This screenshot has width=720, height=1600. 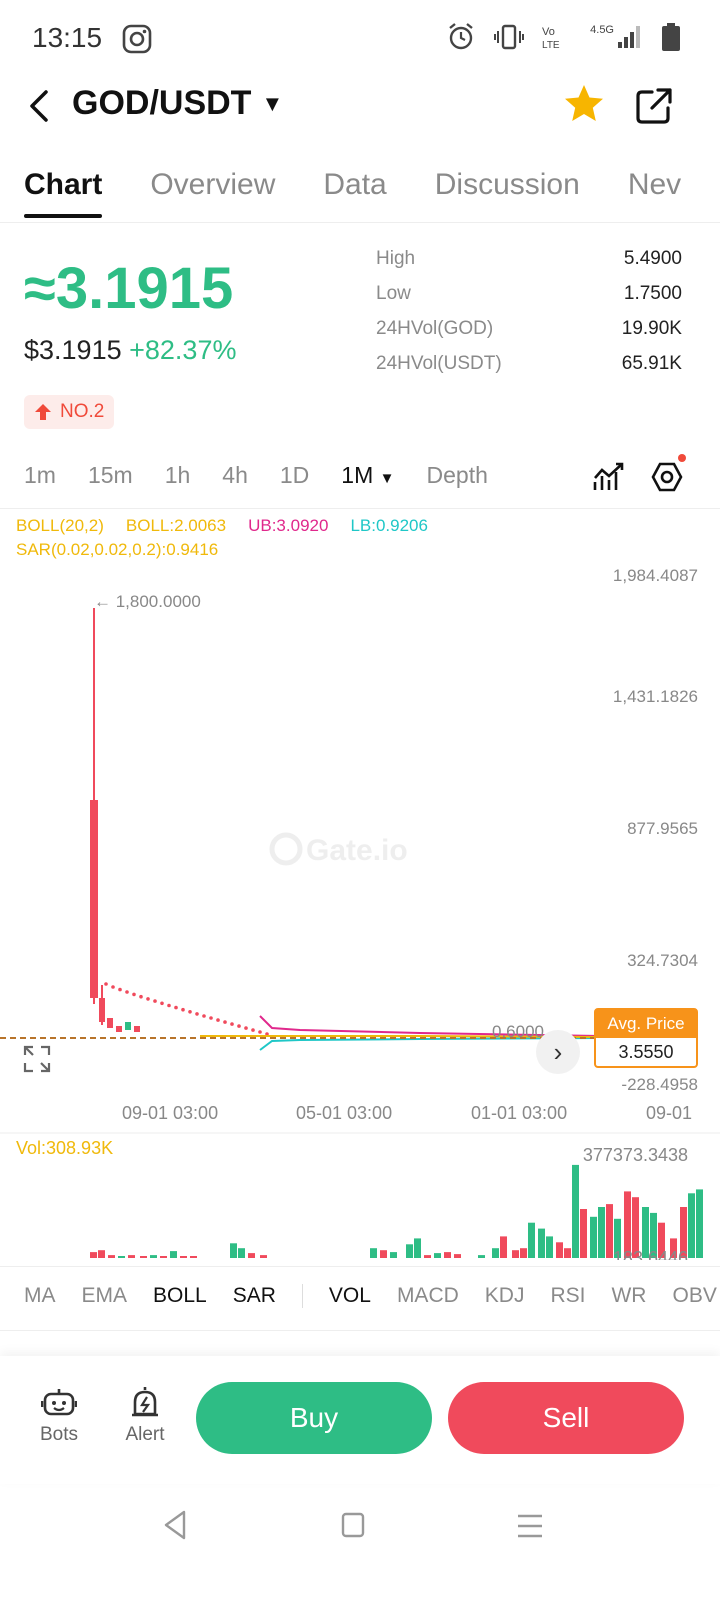 I want to click on last-price: ≈3.1915, so click(x=129, y=288).